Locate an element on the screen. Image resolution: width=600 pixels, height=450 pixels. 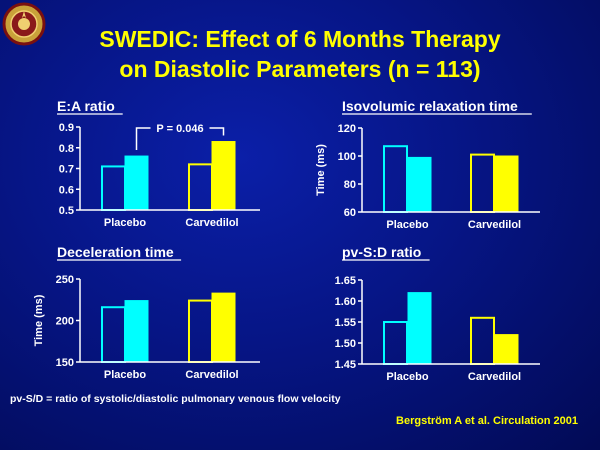
y-tick-label: 150 is located at coordinates (65, 363).